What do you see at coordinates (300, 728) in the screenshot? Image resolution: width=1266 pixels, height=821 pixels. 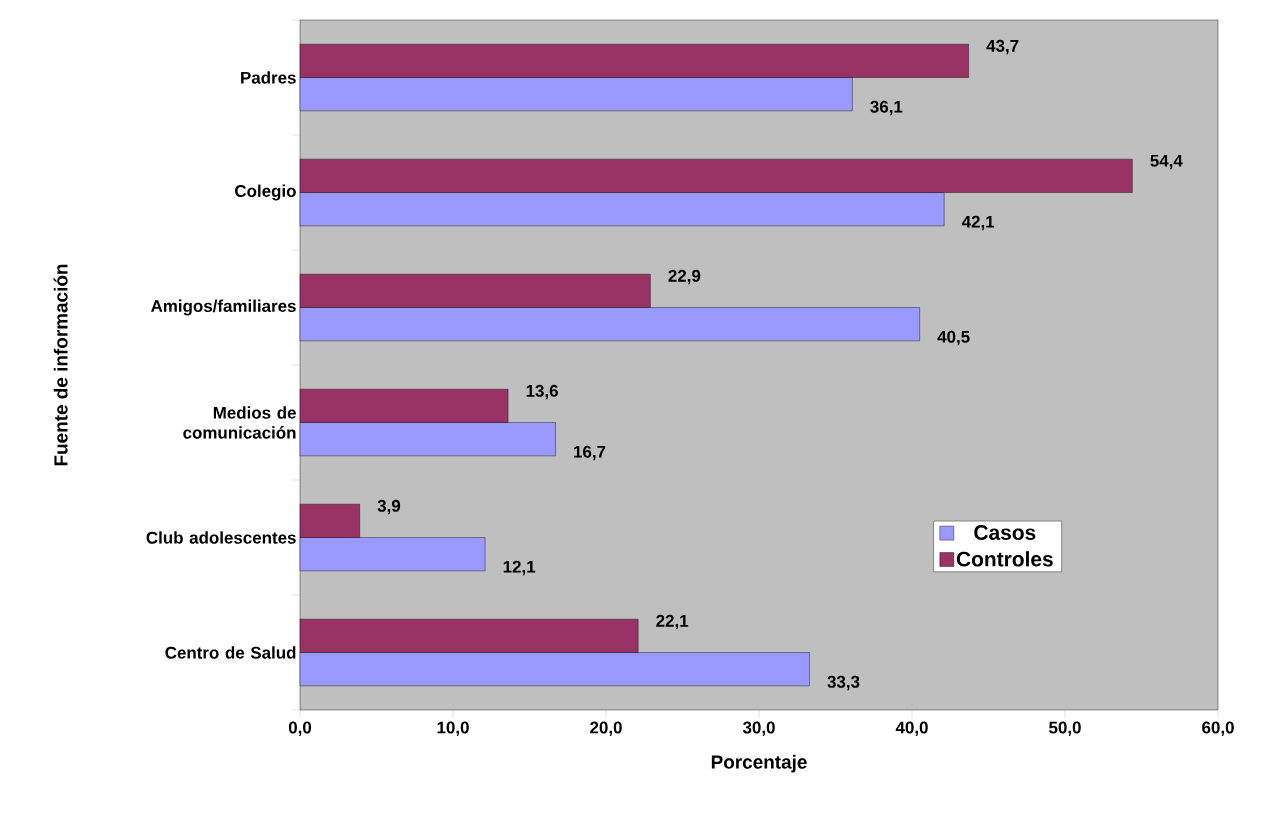 I see `x-tick-label: 0,0` at bounding box center [300, 728].